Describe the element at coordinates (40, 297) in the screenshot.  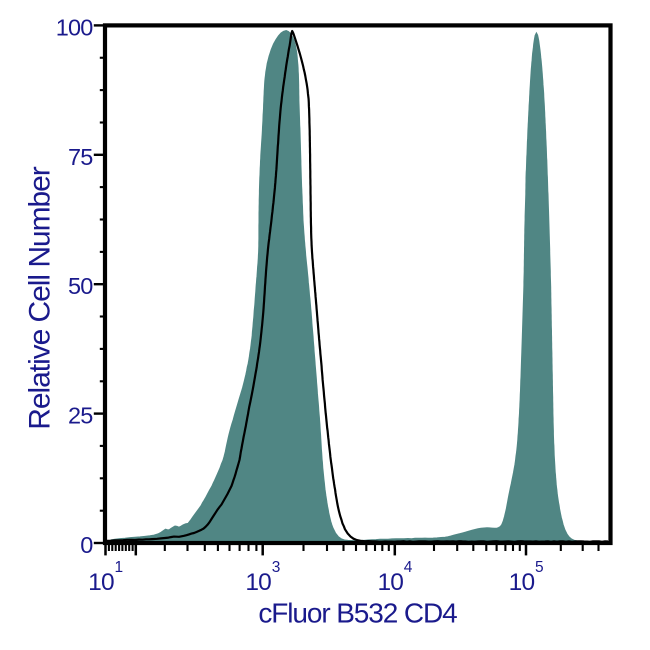
I see `svg-text: Relative Cell Number` at that location.